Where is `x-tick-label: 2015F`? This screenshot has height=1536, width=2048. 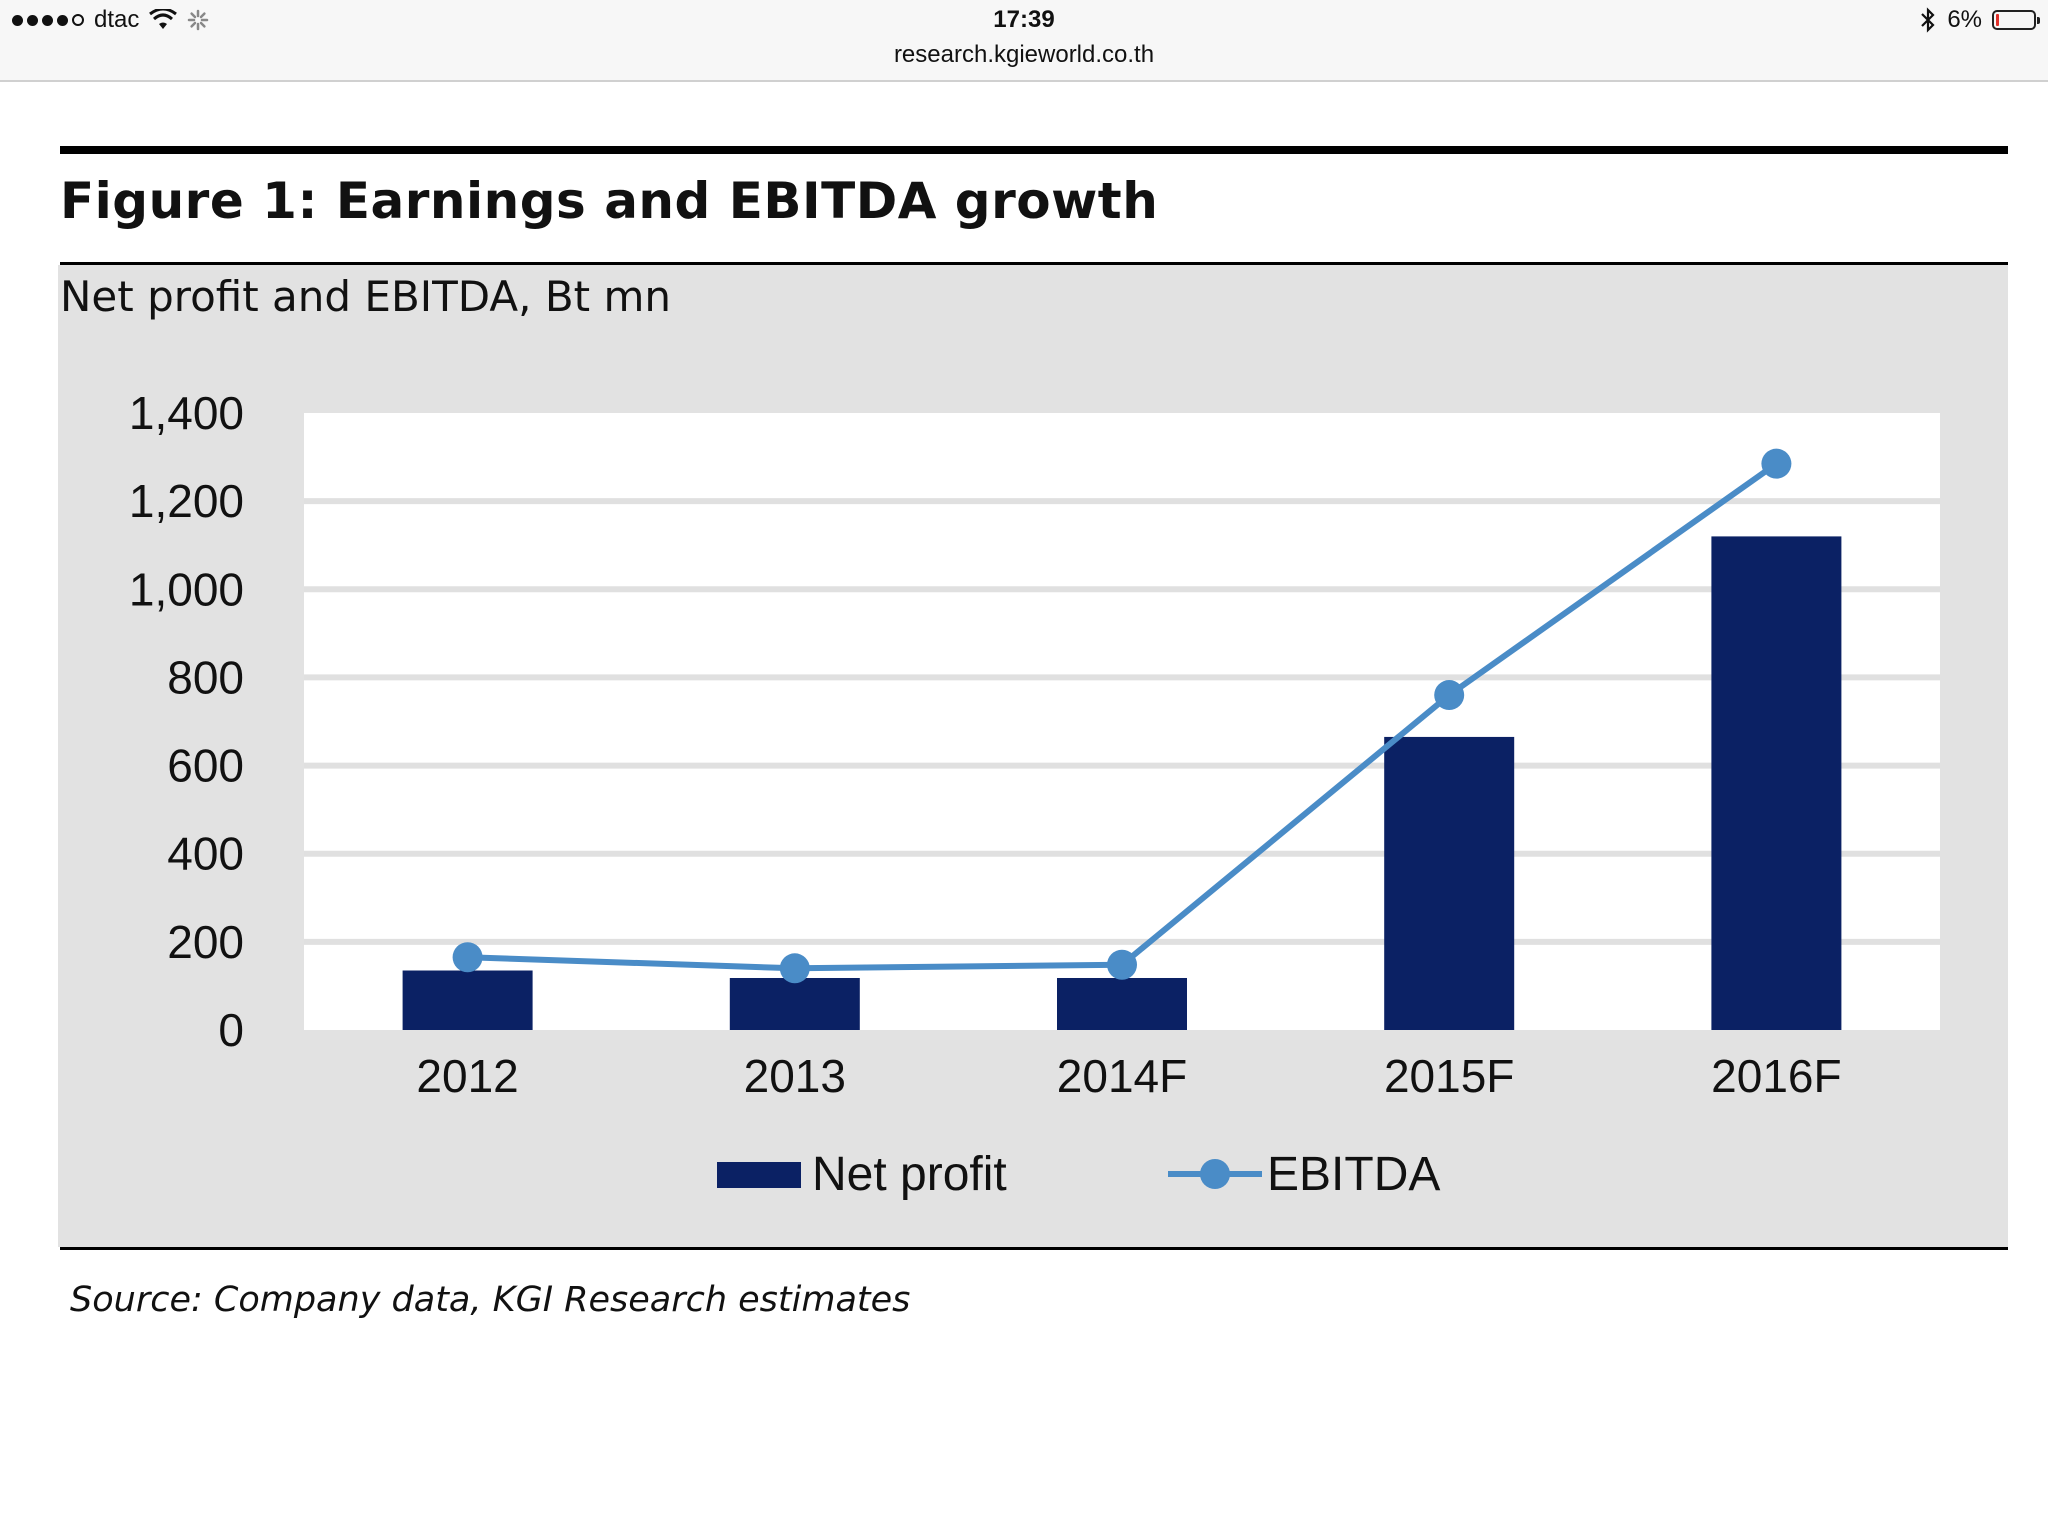 x-tick-label: 2015F is located at coordinates (1449, 1076).